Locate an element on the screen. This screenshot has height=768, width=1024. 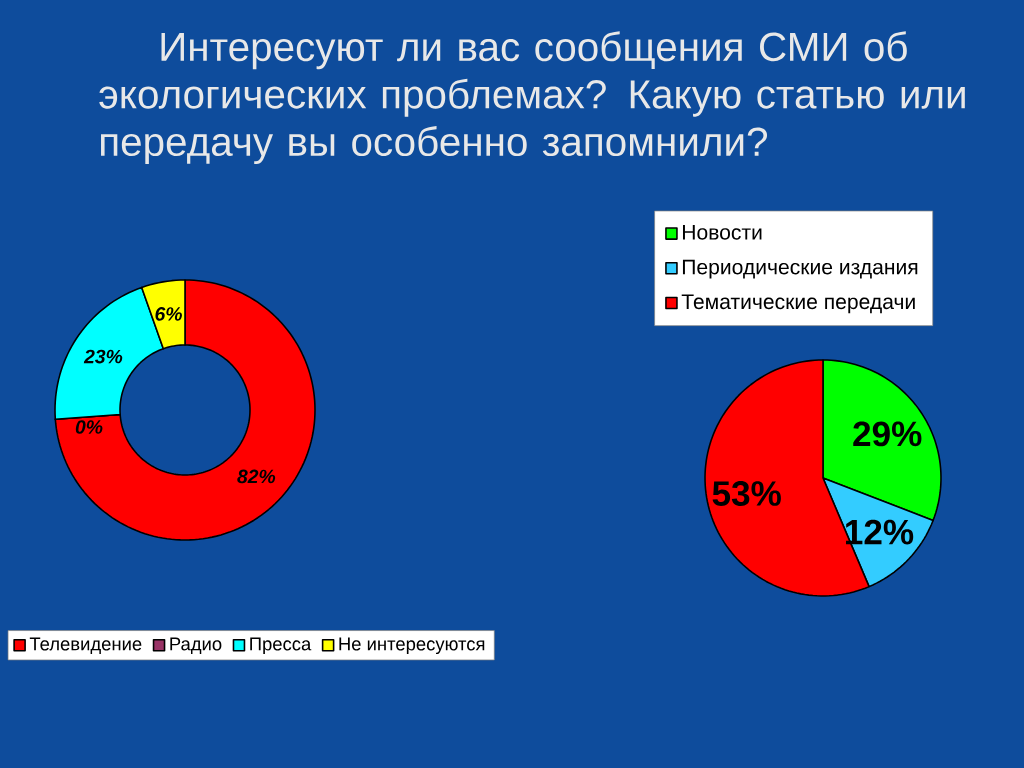
data-label: 23% is located at coordinates (103, 356).